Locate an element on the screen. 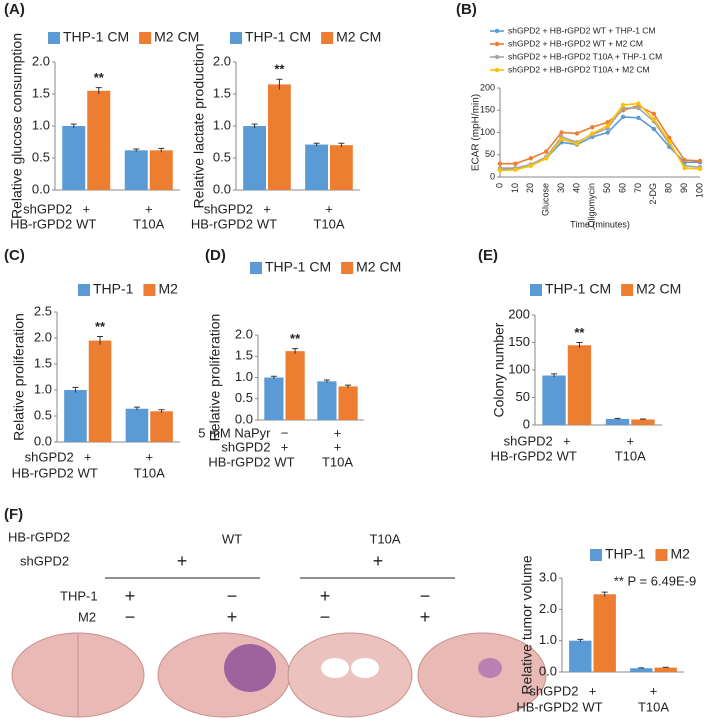 This screenshot has height=722, width=709. x-tick-label: Glucose is located at coordinates (546, 199).